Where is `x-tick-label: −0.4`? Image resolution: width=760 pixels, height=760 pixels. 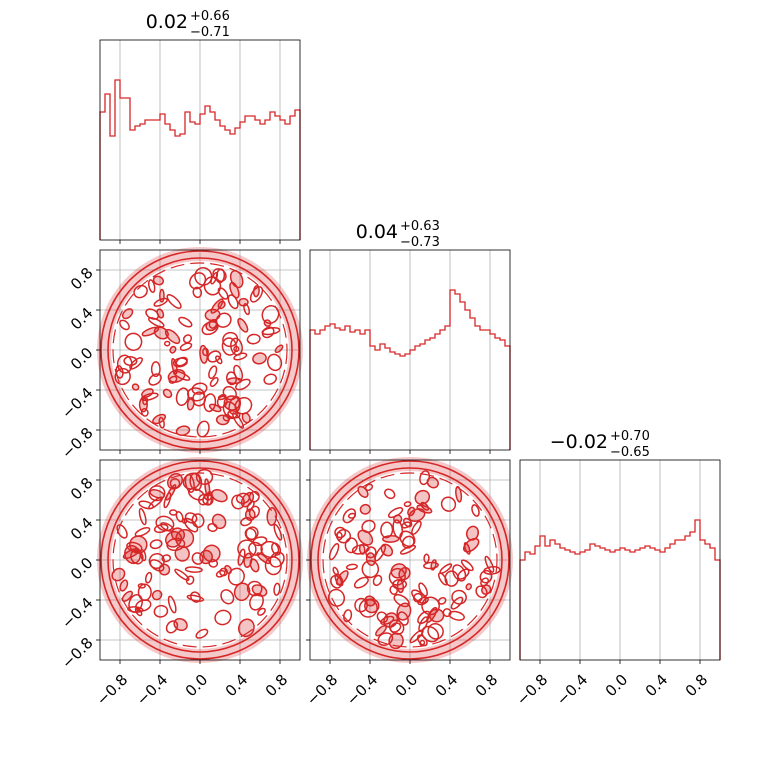
x-tick-label: −0.4 is located at coordinates (152, 690).